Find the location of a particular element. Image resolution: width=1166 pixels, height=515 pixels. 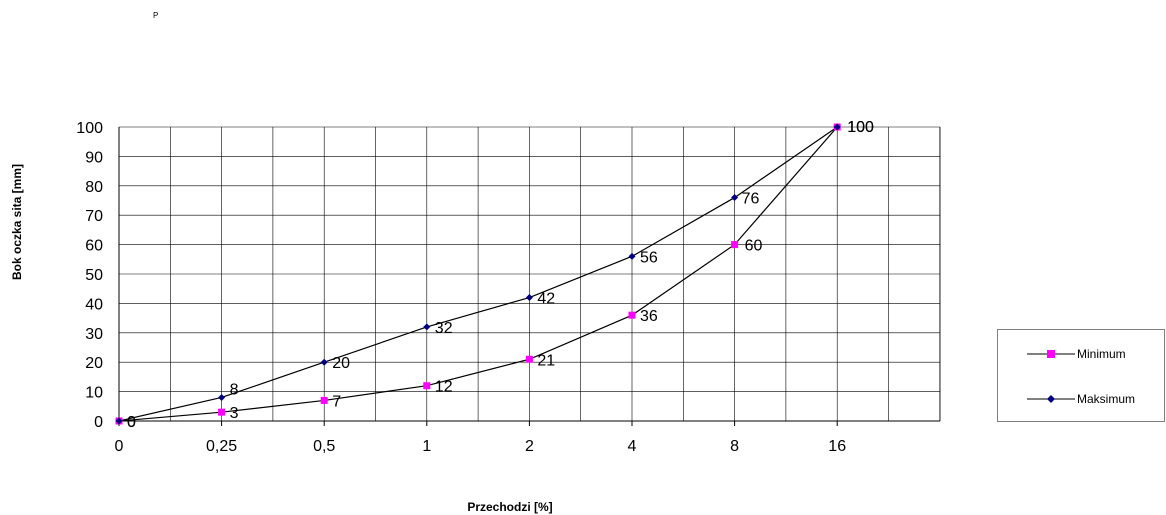

x-tick-label: 1 is located at coordinates (426, 446).